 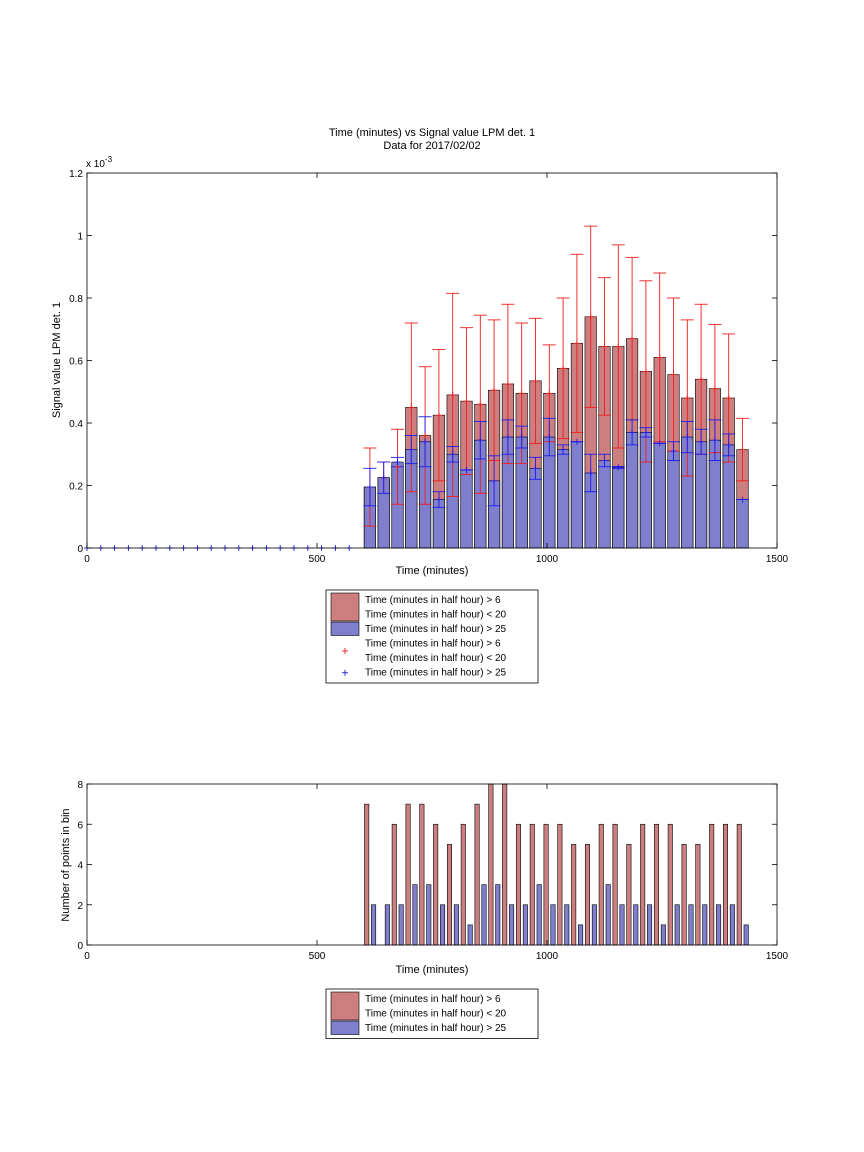 What do you see at coordinates (80, 237) in the screenshot?
I see `y-tick-label: 1` at bounding box center [80, 237].